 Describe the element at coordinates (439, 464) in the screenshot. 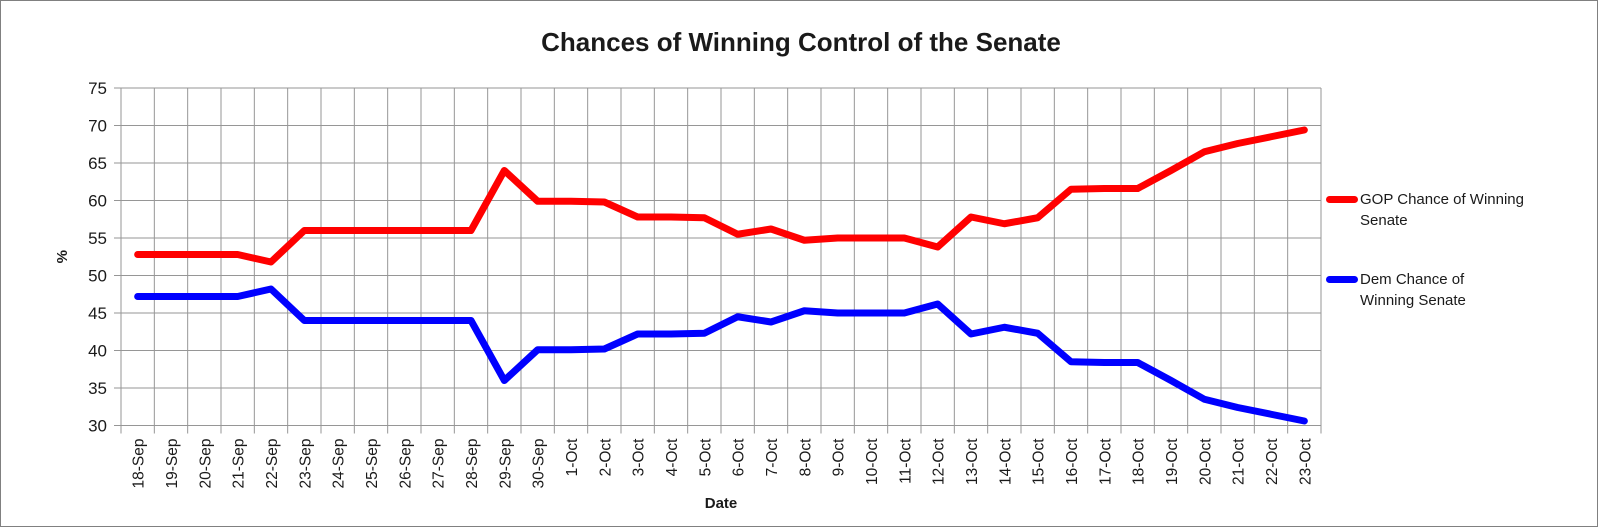

I see `x-tick-label: 27-Sep` at that location.